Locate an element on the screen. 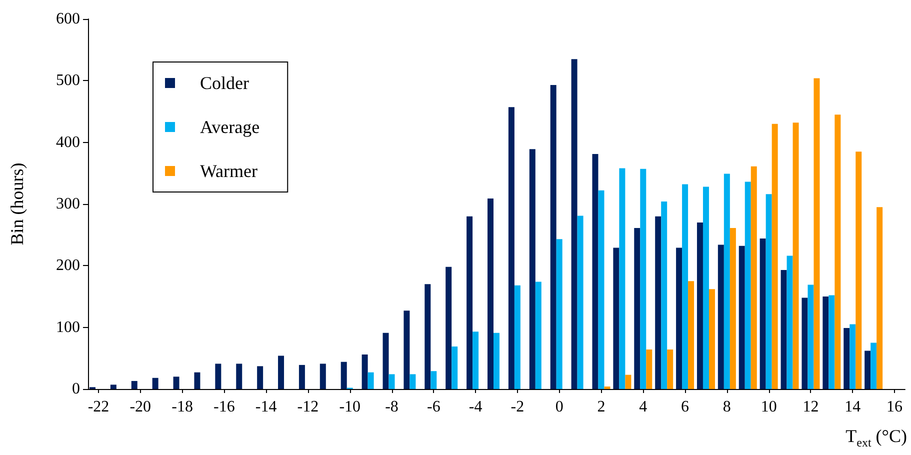 The height and width of the screenshot is (455, 911). y-tick-label: 200 is located at coordinates (68, 265).